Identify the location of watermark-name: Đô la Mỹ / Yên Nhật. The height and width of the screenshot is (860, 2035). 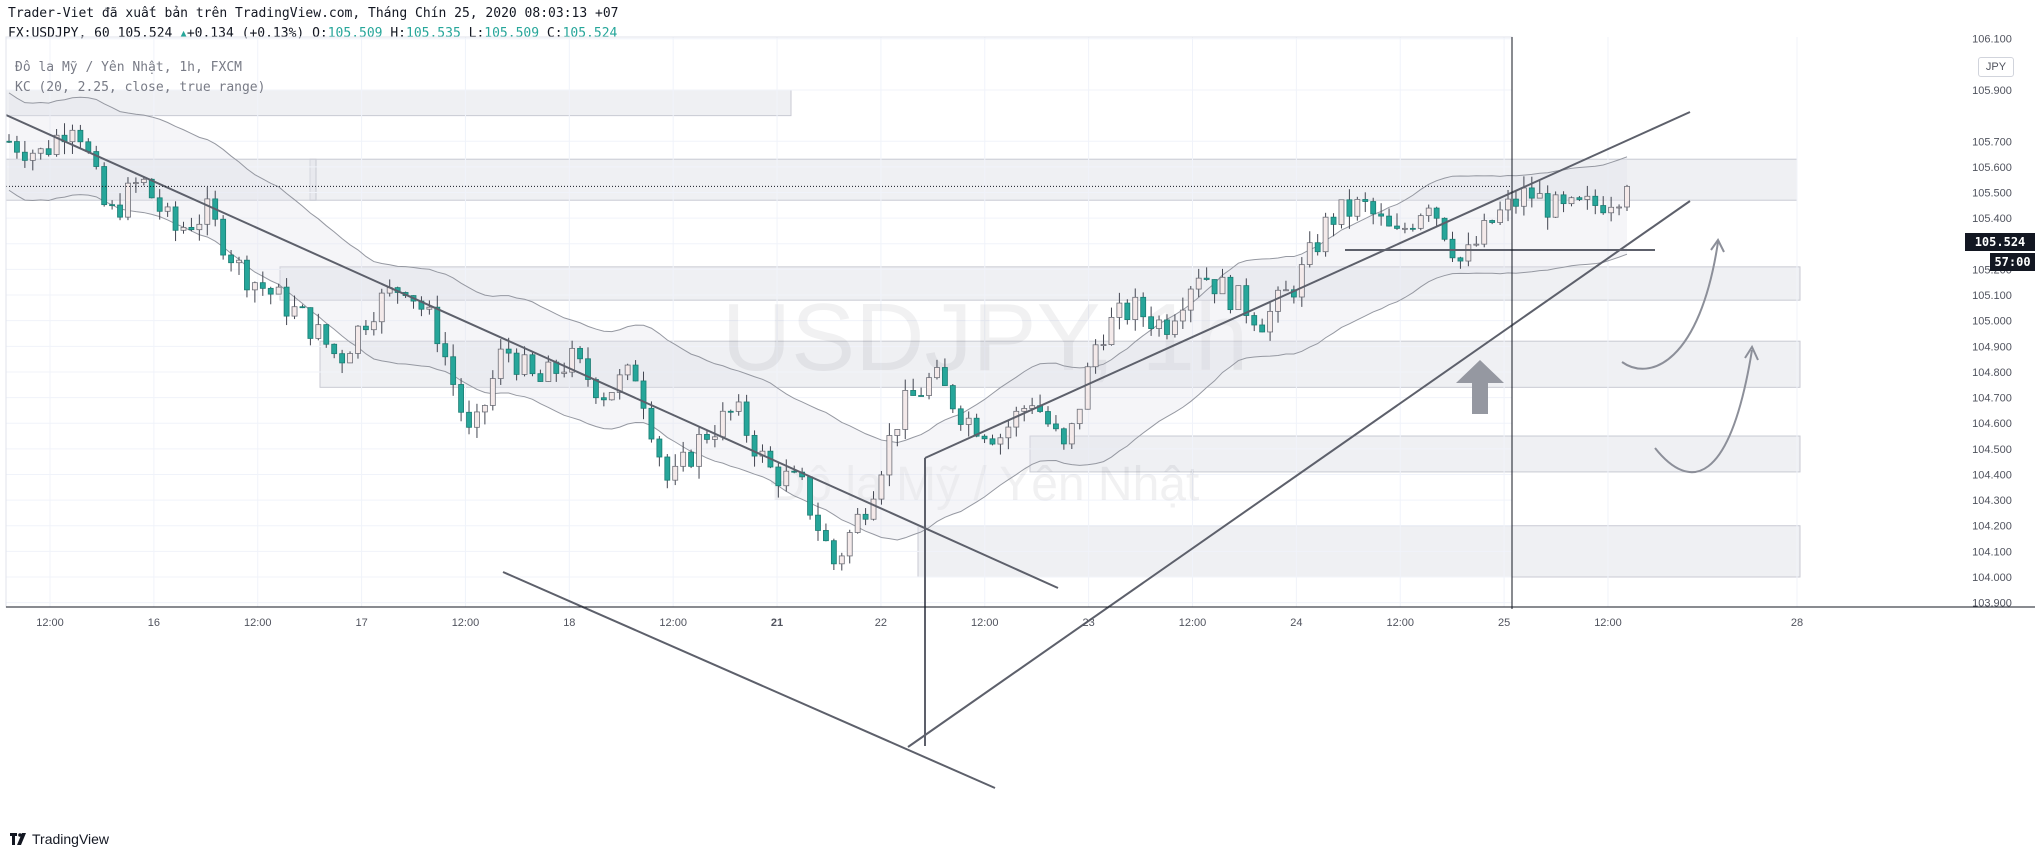
(985, 484).